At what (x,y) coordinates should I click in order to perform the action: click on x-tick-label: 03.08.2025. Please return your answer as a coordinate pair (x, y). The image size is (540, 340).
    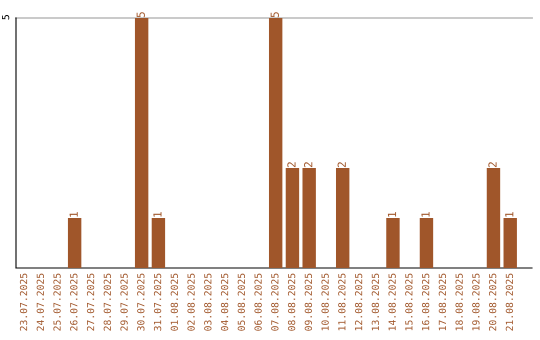
    Looking at the image, I should click on (208, 302).